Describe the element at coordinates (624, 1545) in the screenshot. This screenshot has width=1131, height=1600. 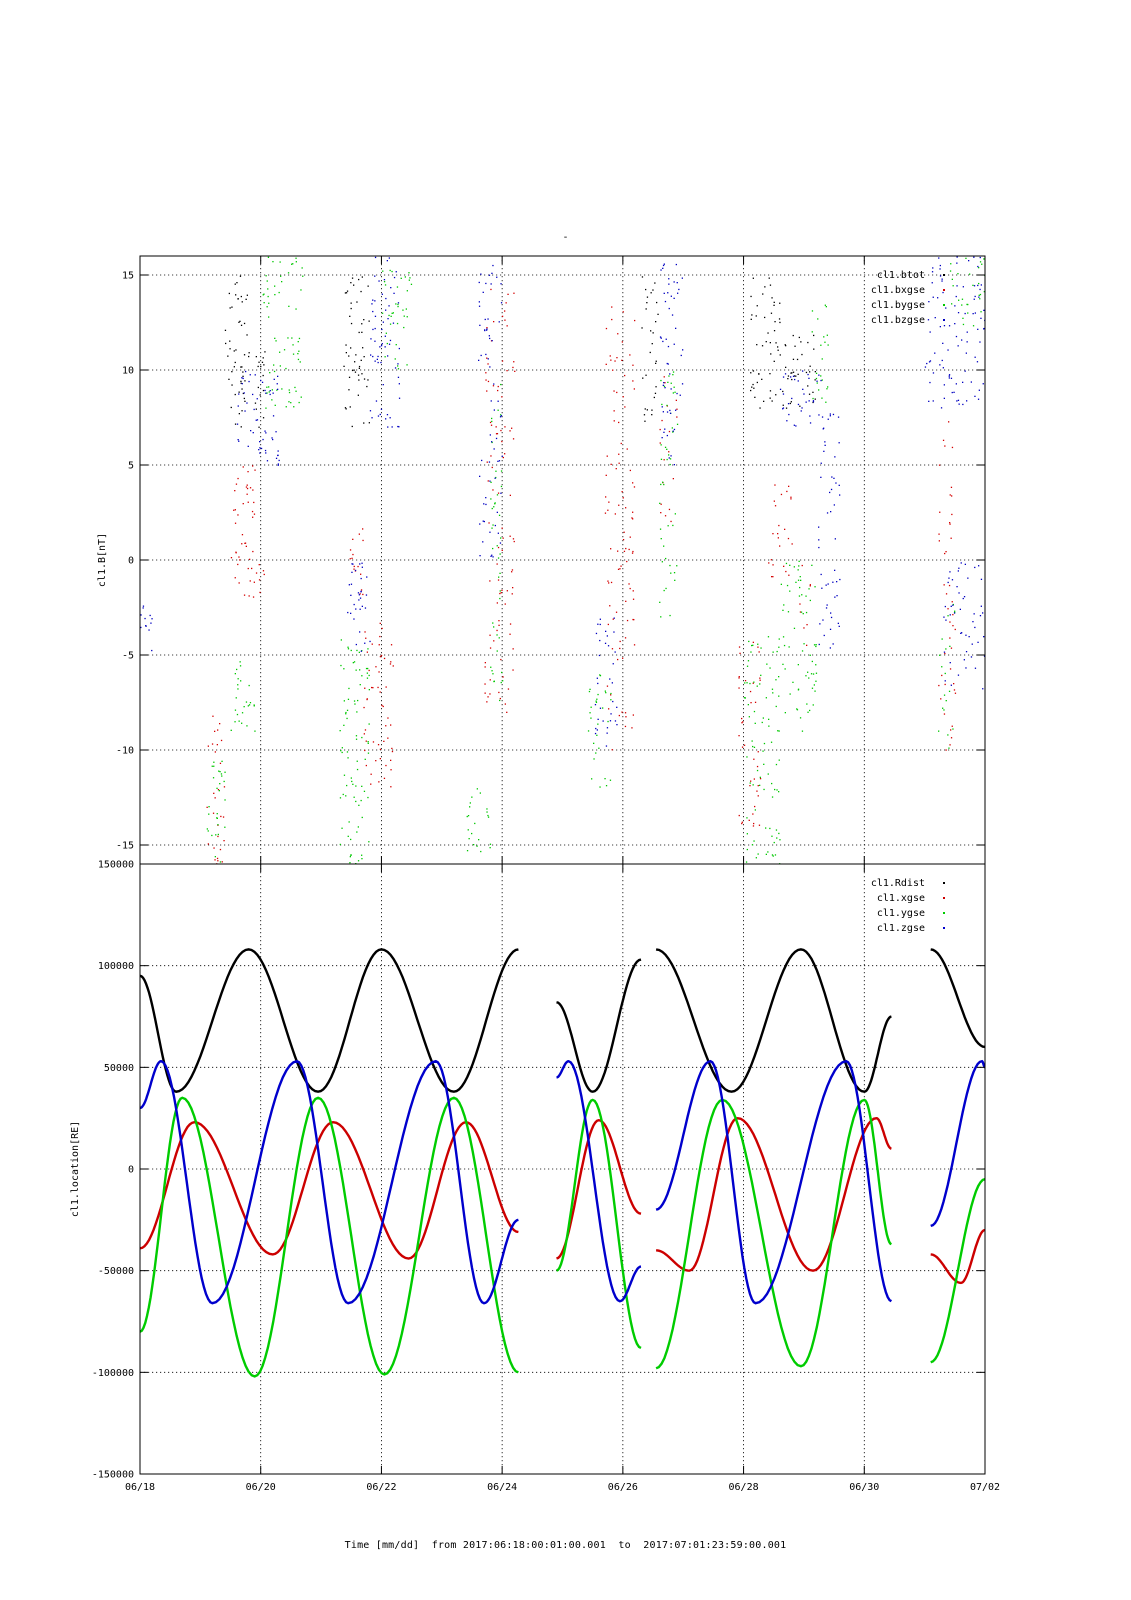
I see `x-caption-to-word: to` at that location.